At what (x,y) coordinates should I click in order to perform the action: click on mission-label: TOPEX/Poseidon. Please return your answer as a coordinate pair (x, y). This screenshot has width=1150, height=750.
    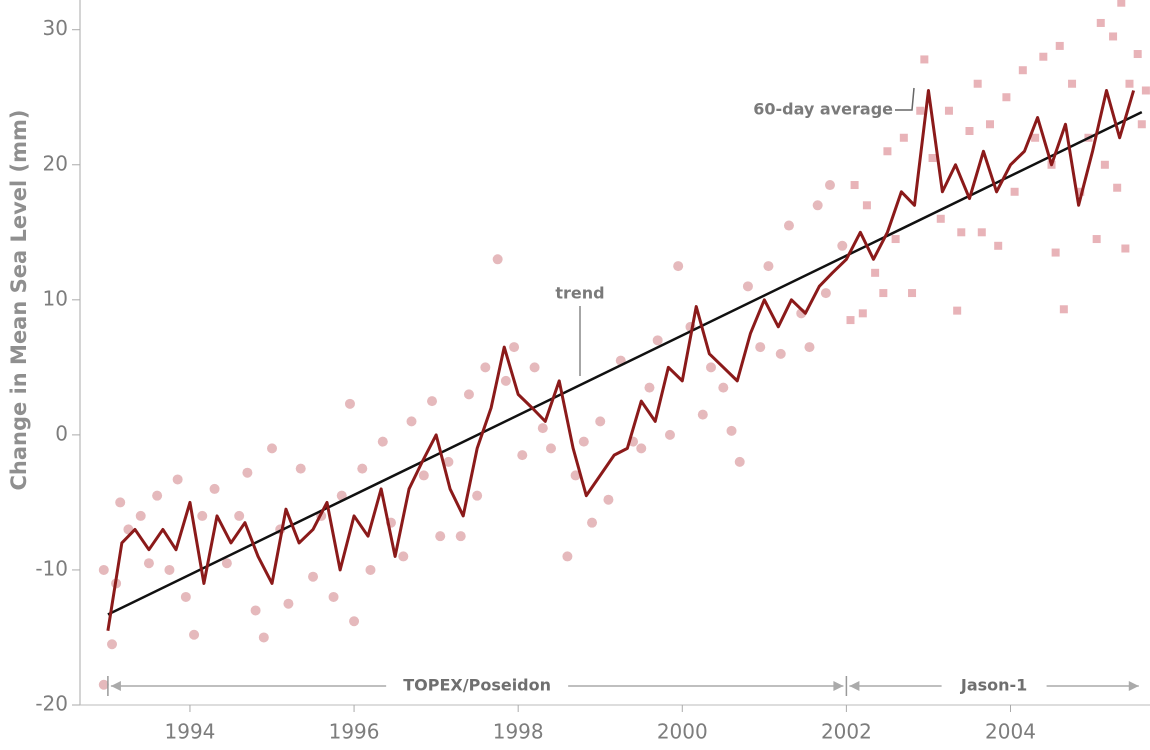
    Looking at the image, I should click on (477, 685).